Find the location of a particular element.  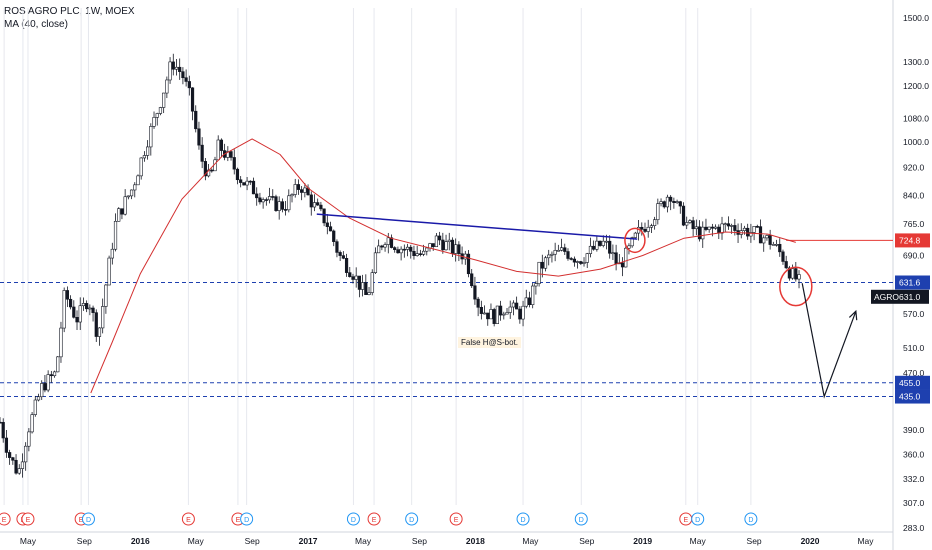

earnings-marker is located at coordinates (5, 519).